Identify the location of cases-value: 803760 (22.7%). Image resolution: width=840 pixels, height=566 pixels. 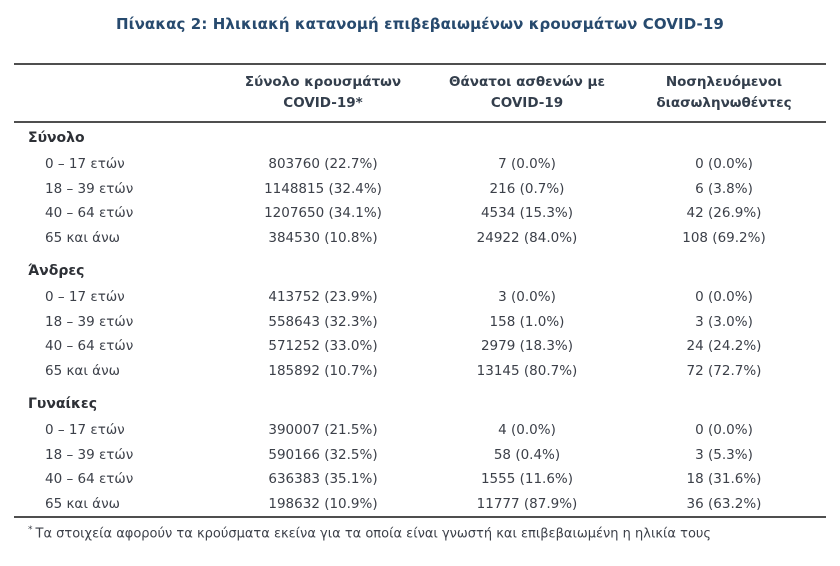
(323, 164).